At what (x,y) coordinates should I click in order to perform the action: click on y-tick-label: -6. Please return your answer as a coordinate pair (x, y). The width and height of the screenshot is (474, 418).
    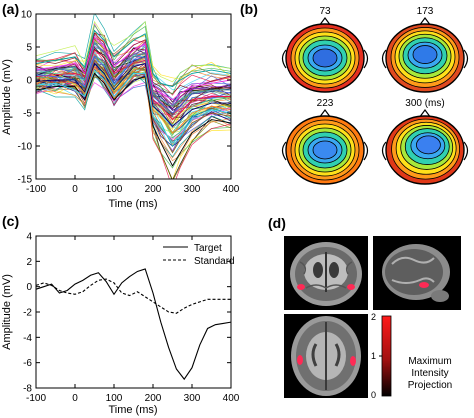
    Looking at the image, I should click on (27, 363).